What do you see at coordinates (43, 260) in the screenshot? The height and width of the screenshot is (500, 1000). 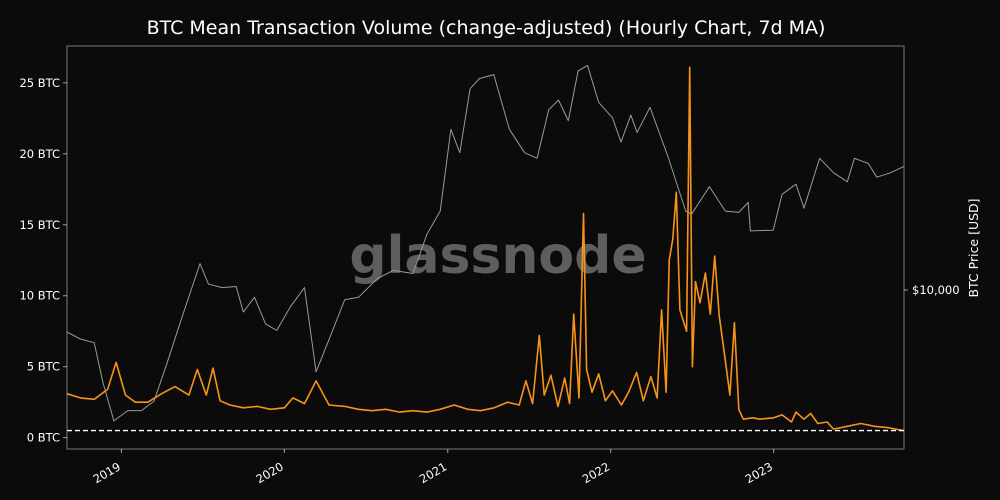 I see `left-y-axis: 0 BTC 5 BTC 10 BTC 15 BTC 20 BTC 25 BTC` at bounding box center [43, 260].